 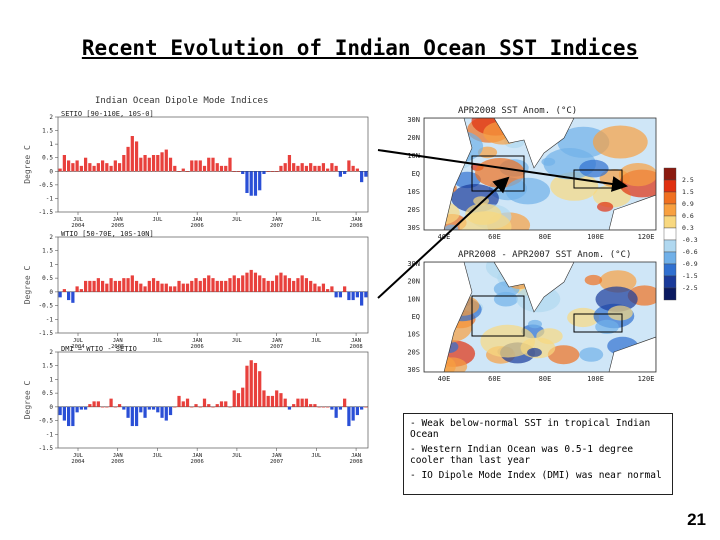 What do you see at coordinates (27, 164) in the screenshot?
I see `y-axis-label: Degree C` at bounding box center [27, 164].